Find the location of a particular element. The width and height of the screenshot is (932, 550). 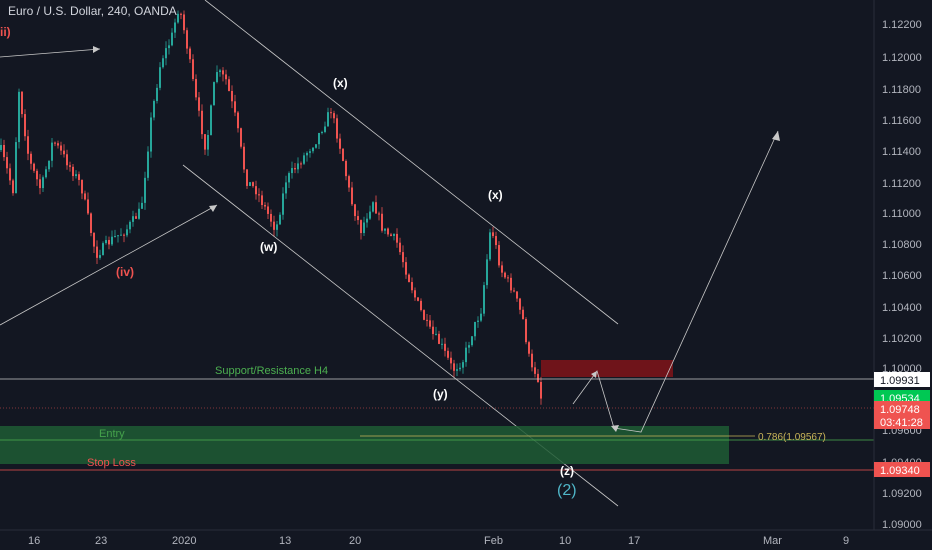

wave-ii-label: ii) is located at coordinates (5, 32).